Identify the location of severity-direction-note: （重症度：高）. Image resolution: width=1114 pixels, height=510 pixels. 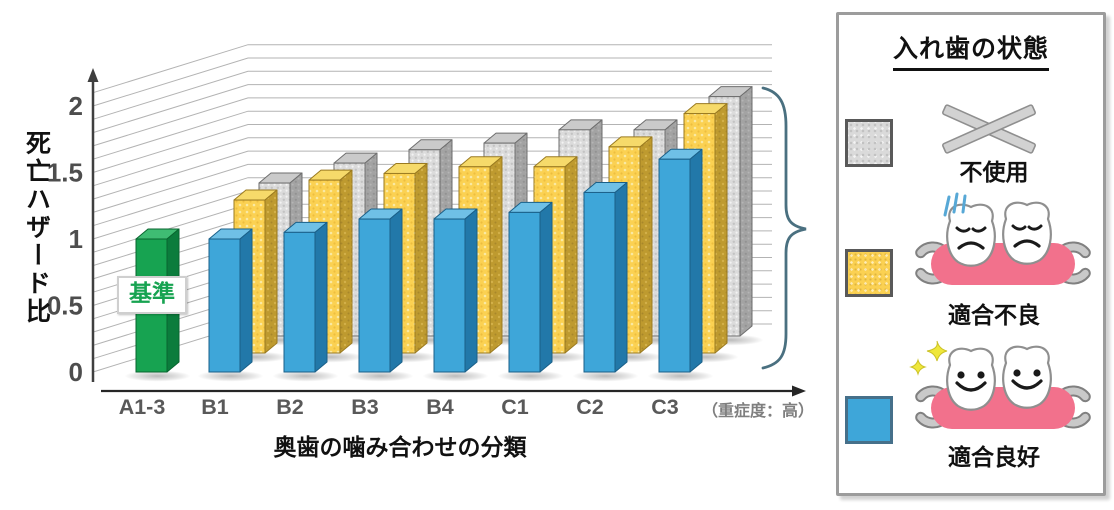
(757, 411).